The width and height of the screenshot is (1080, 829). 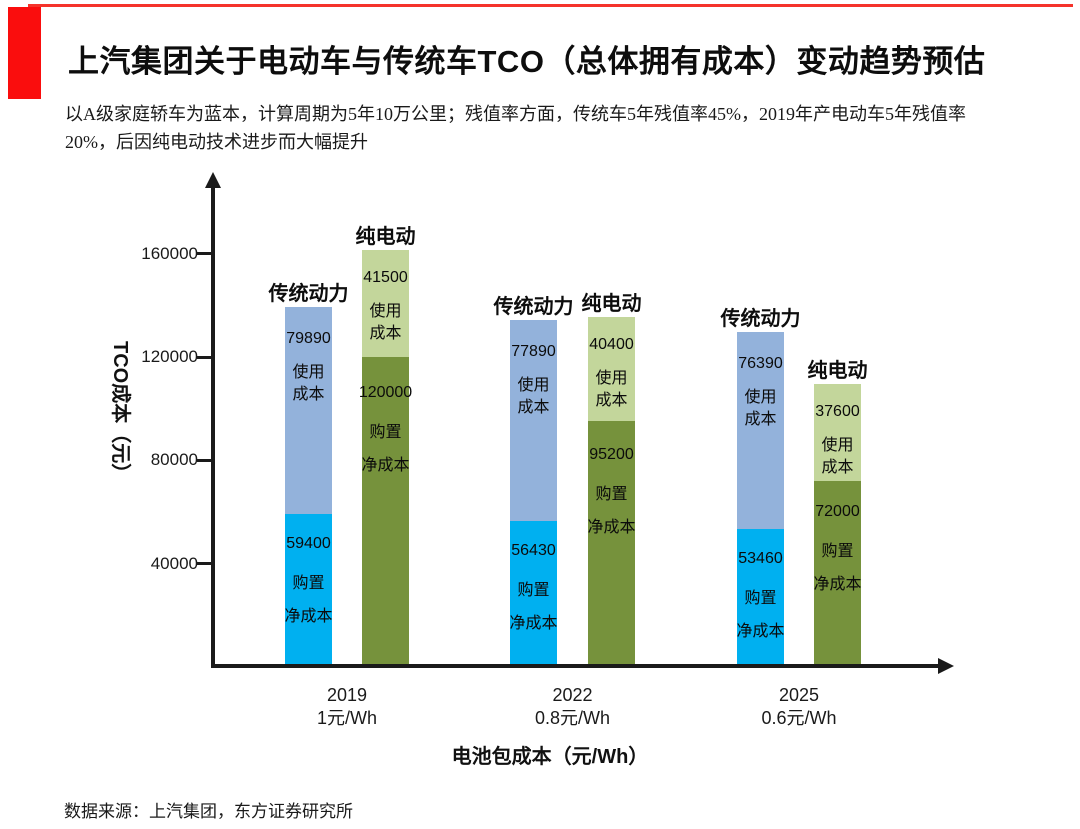 What do you see at coordinates (347, 695) in the screenshot?
I see `x-category-year: 2019` at bounding box center [347, 695].